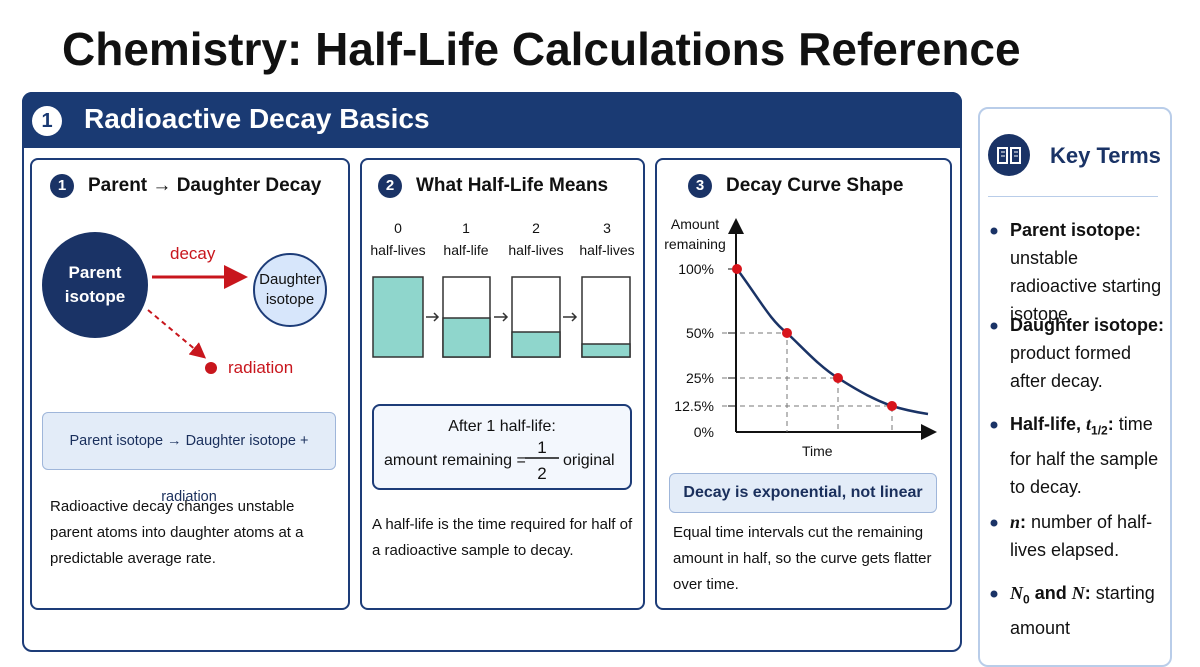 This screenshot has width=1200, height=667. What do you see at coordinates (700, 186) in the screenshot?
I see `panel-number: 3` at bounding box center [700, 186].